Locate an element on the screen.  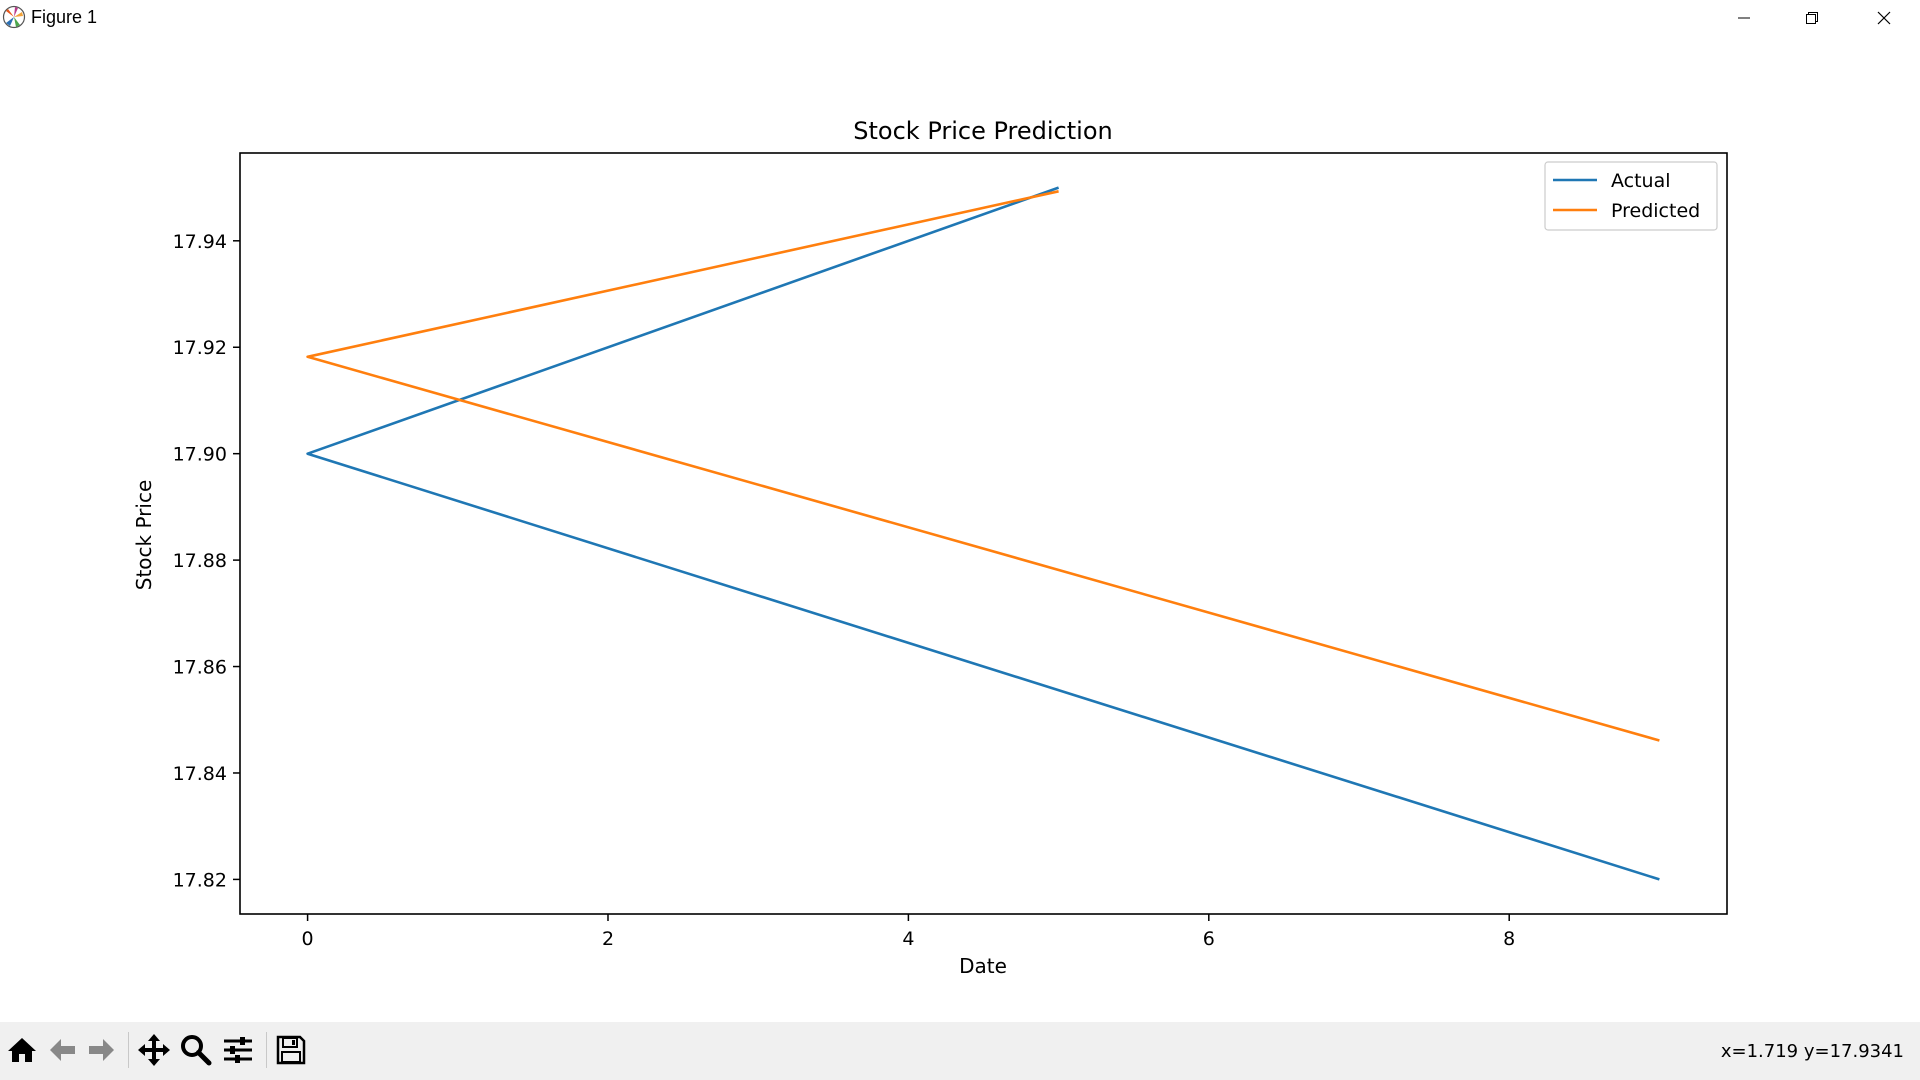
y-tick-label: 17.82 is located at coordinates (200, 880).